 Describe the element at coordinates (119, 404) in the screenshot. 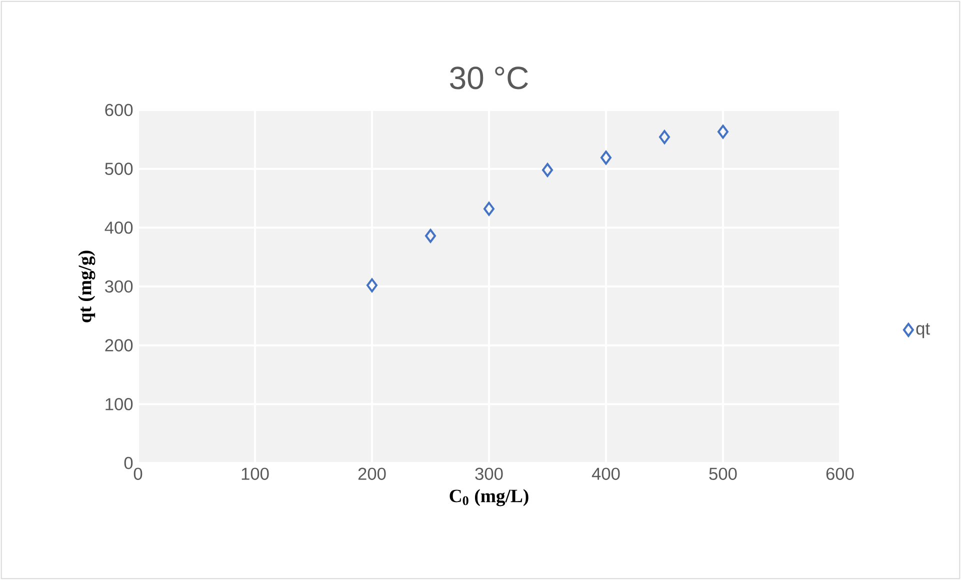

I see `y-tick-label: 100` at that location.